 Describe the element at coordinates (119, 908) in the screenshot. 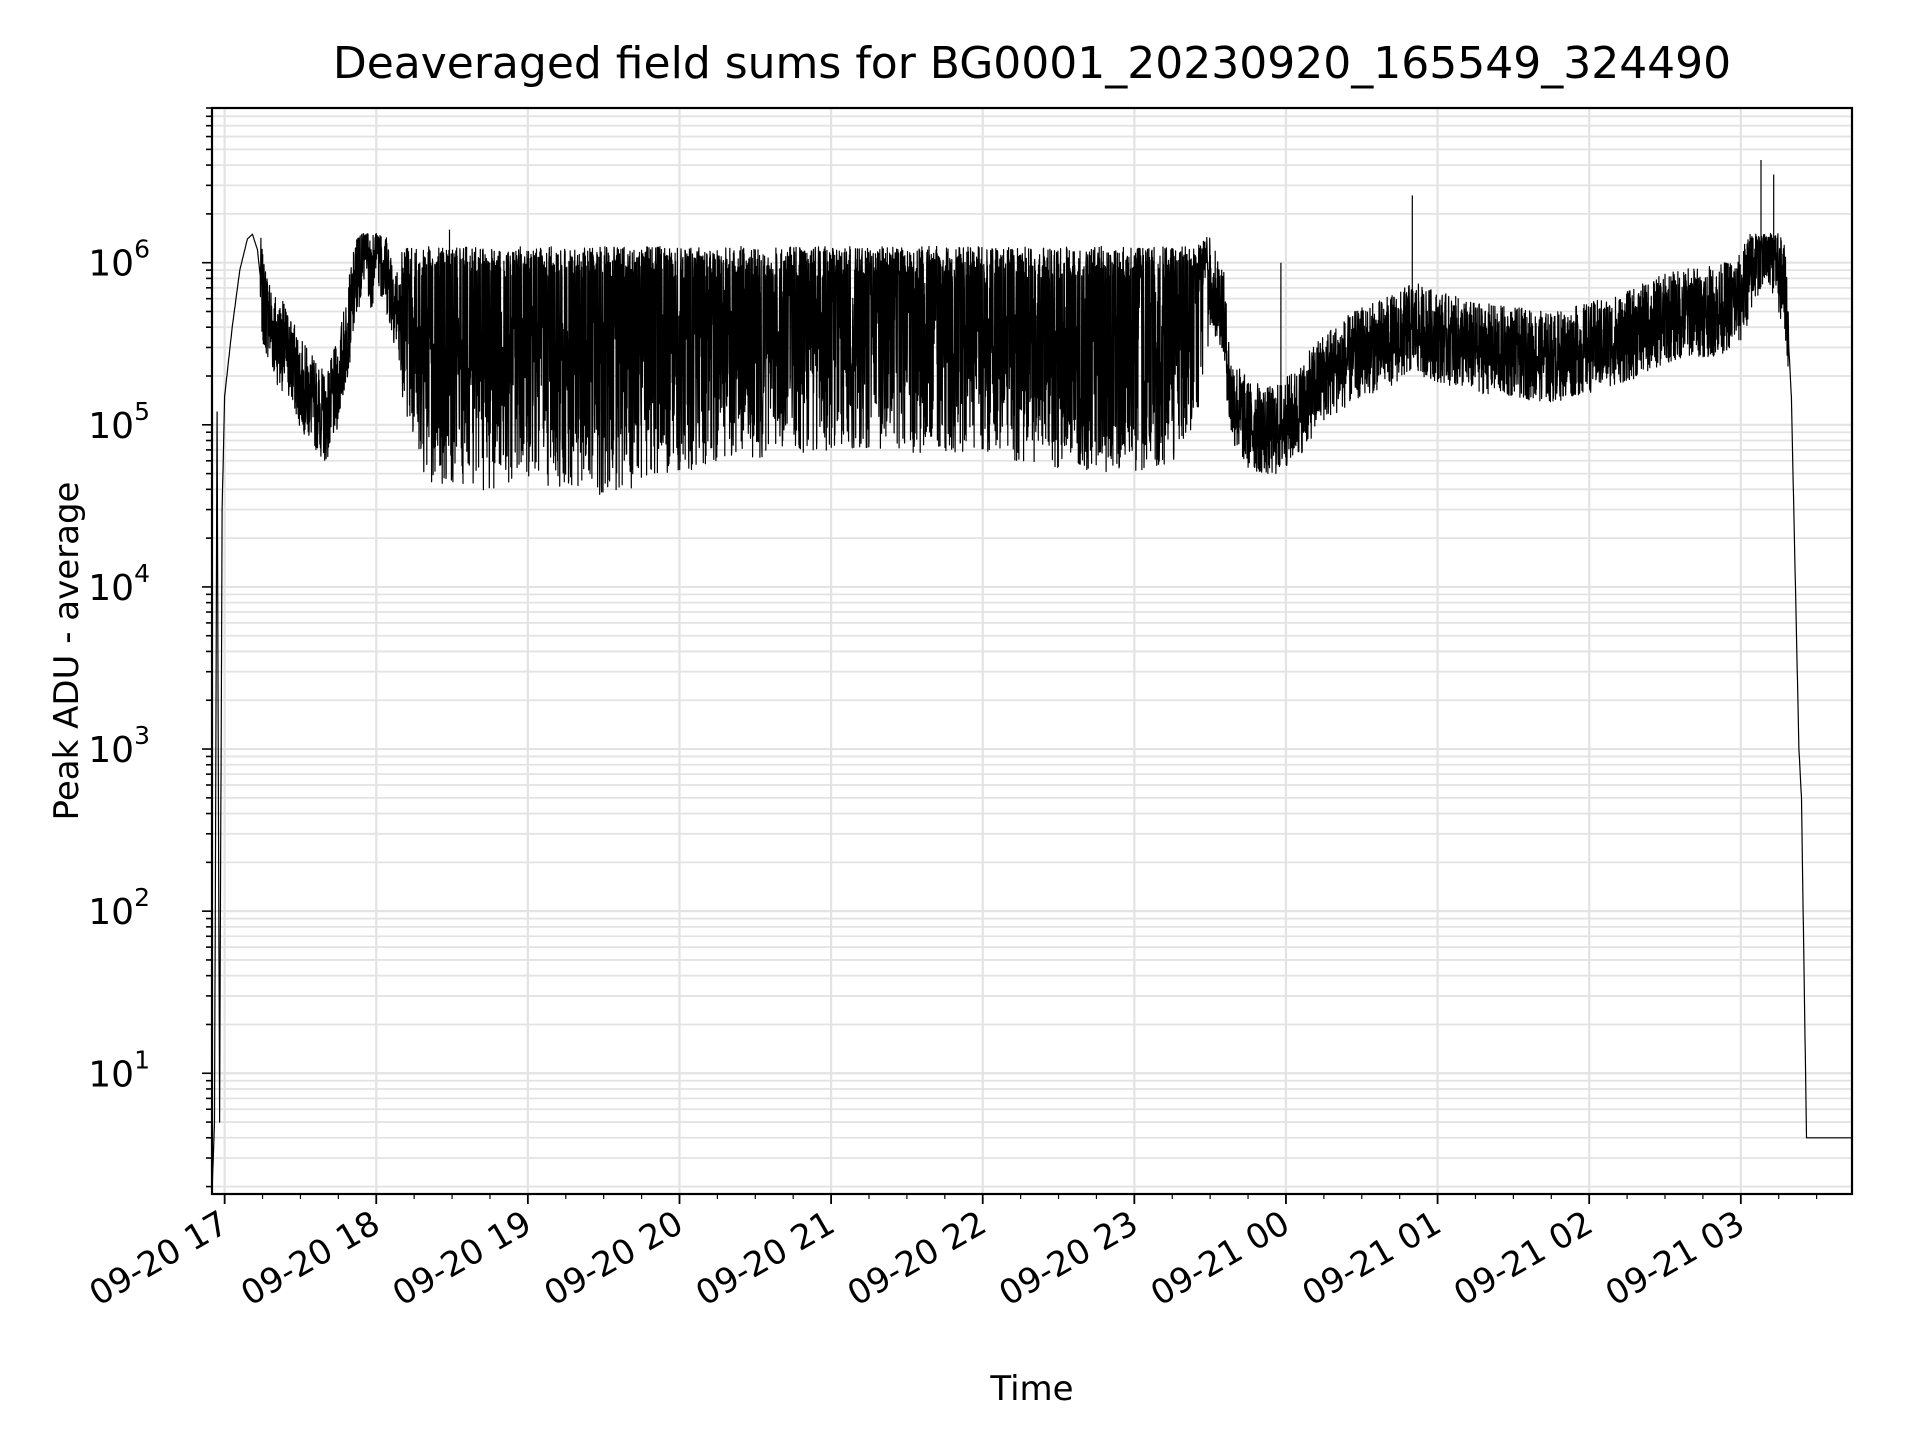

I see `y-tick-label: 10²` at that location.